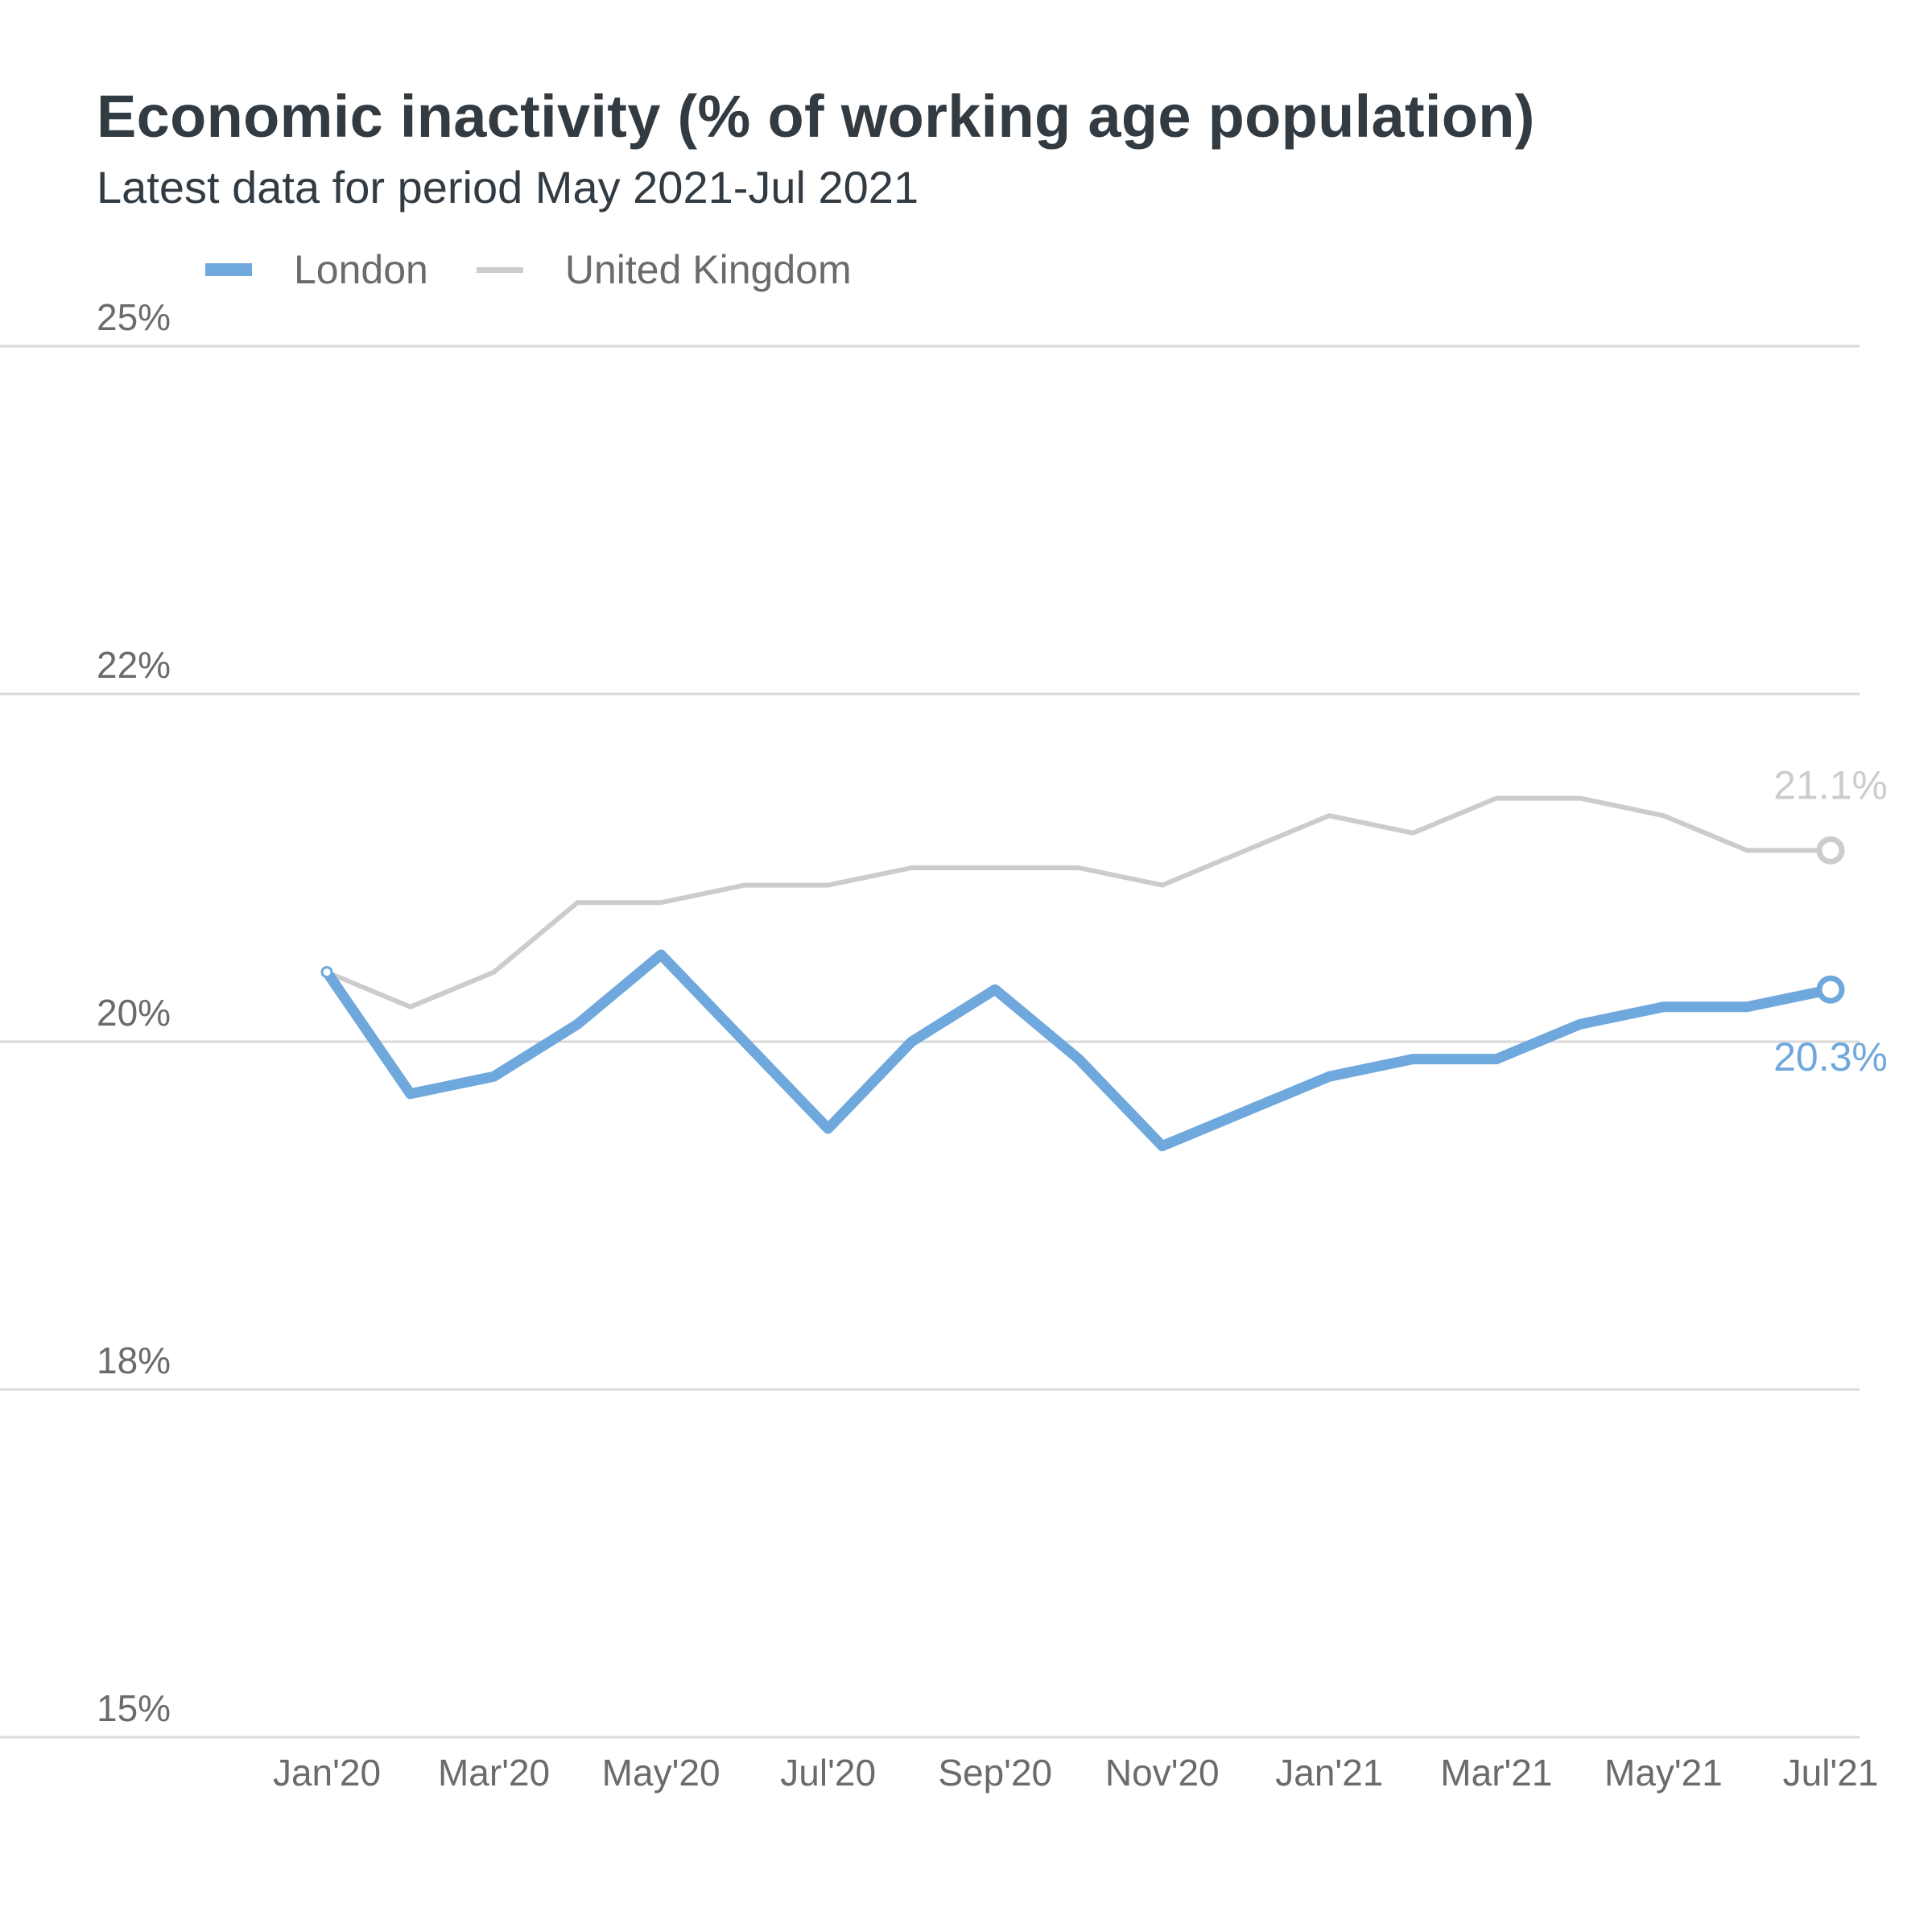  I want to click on x-tick-label: Sep'20, so click(995, 1773).